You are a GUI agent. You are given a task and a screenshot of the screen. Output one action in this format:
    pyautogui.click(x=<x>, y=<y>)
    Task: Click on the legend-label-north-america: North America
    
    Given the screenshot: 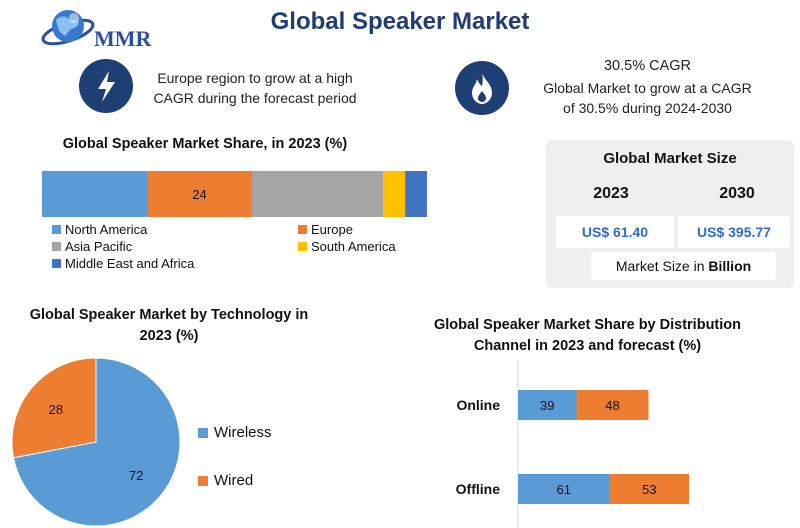 What is the action you would take?
    pyautogui.click(x=106, y=229)
    